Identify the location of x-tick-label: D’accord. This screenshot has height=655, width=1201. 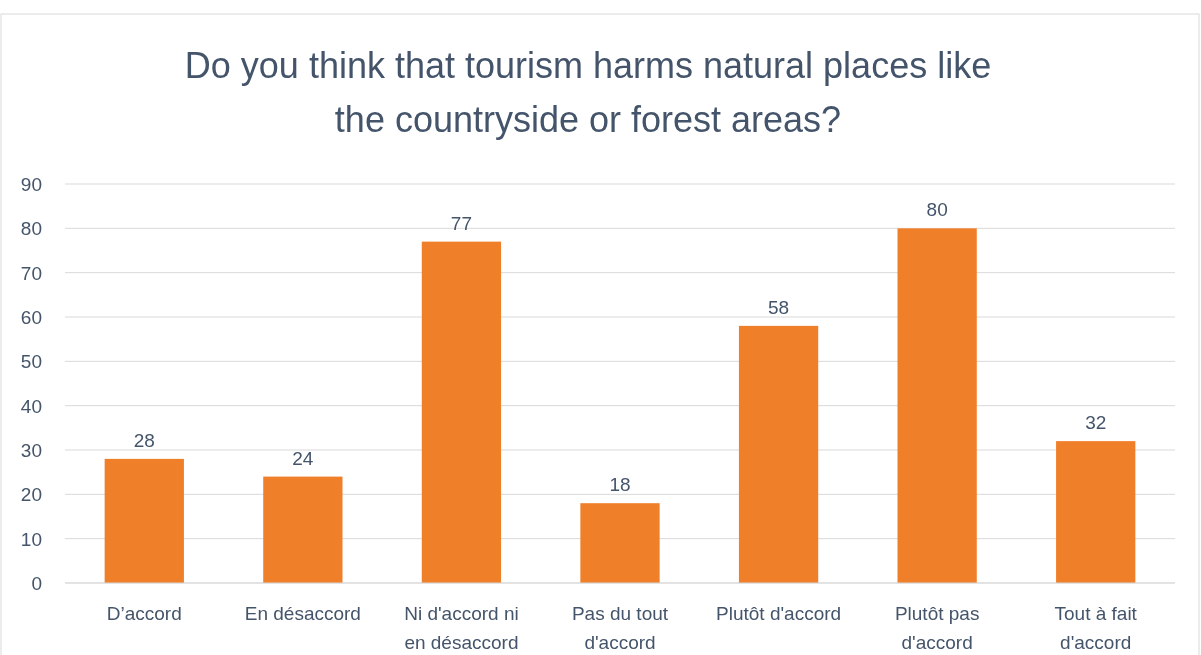
(144, 613).